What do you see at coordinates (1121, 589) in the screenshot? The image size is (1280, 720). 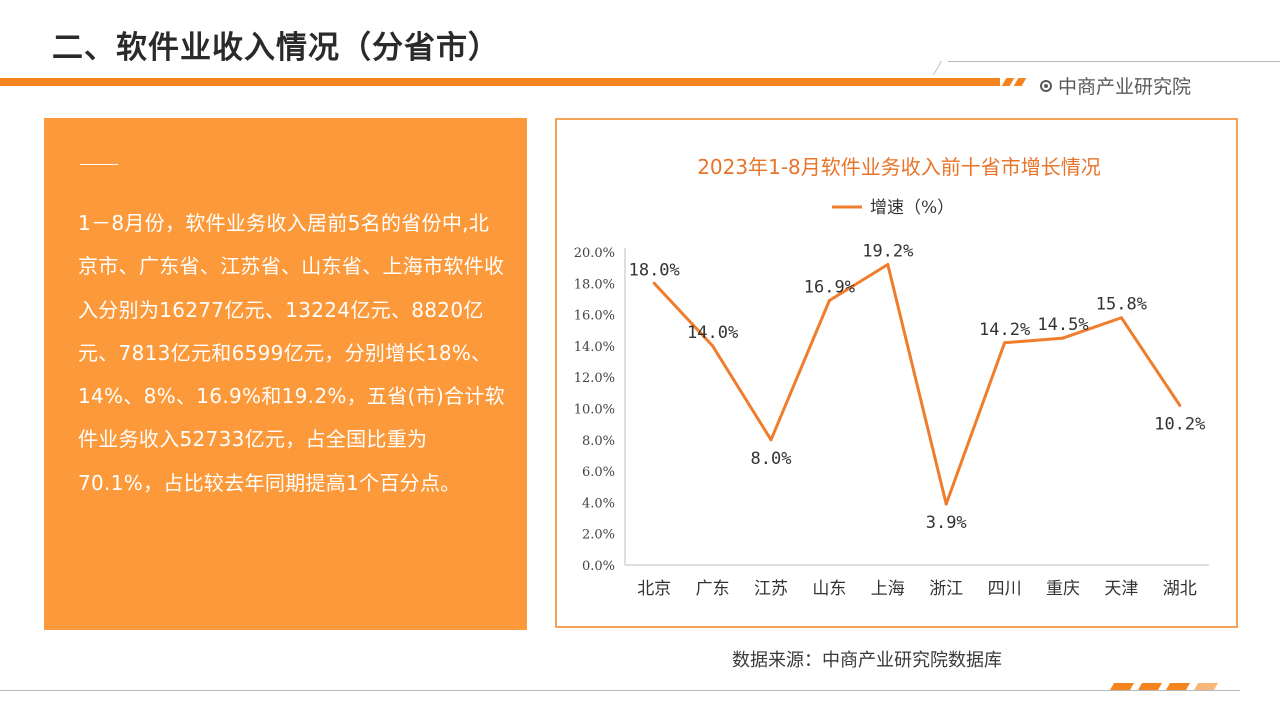 I see `x-tick-label: 天津` at bounding box center [1121, 589].